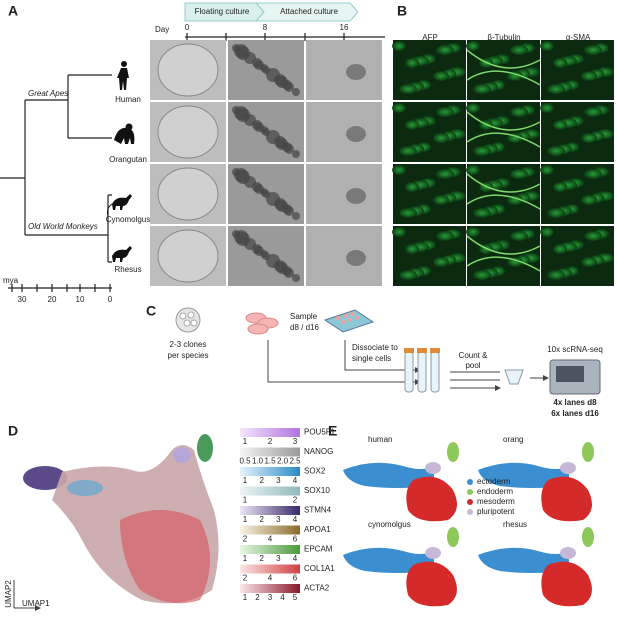 The height and width of the screenshot is (618, 617). What do you see at coordinates (13, 11) in the screenshot?
I see `panel-label: A` at bounding box center [13, 11].